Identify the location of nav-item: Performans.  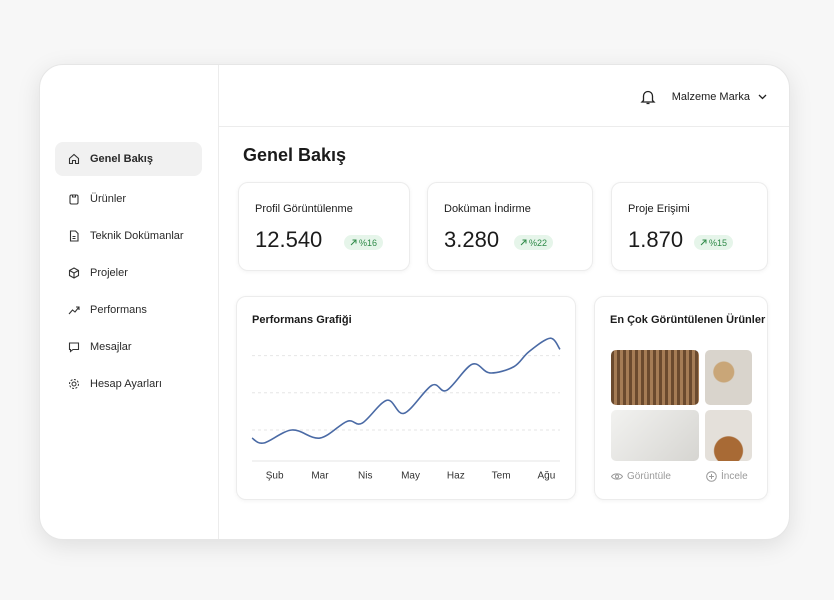
(128, 310).